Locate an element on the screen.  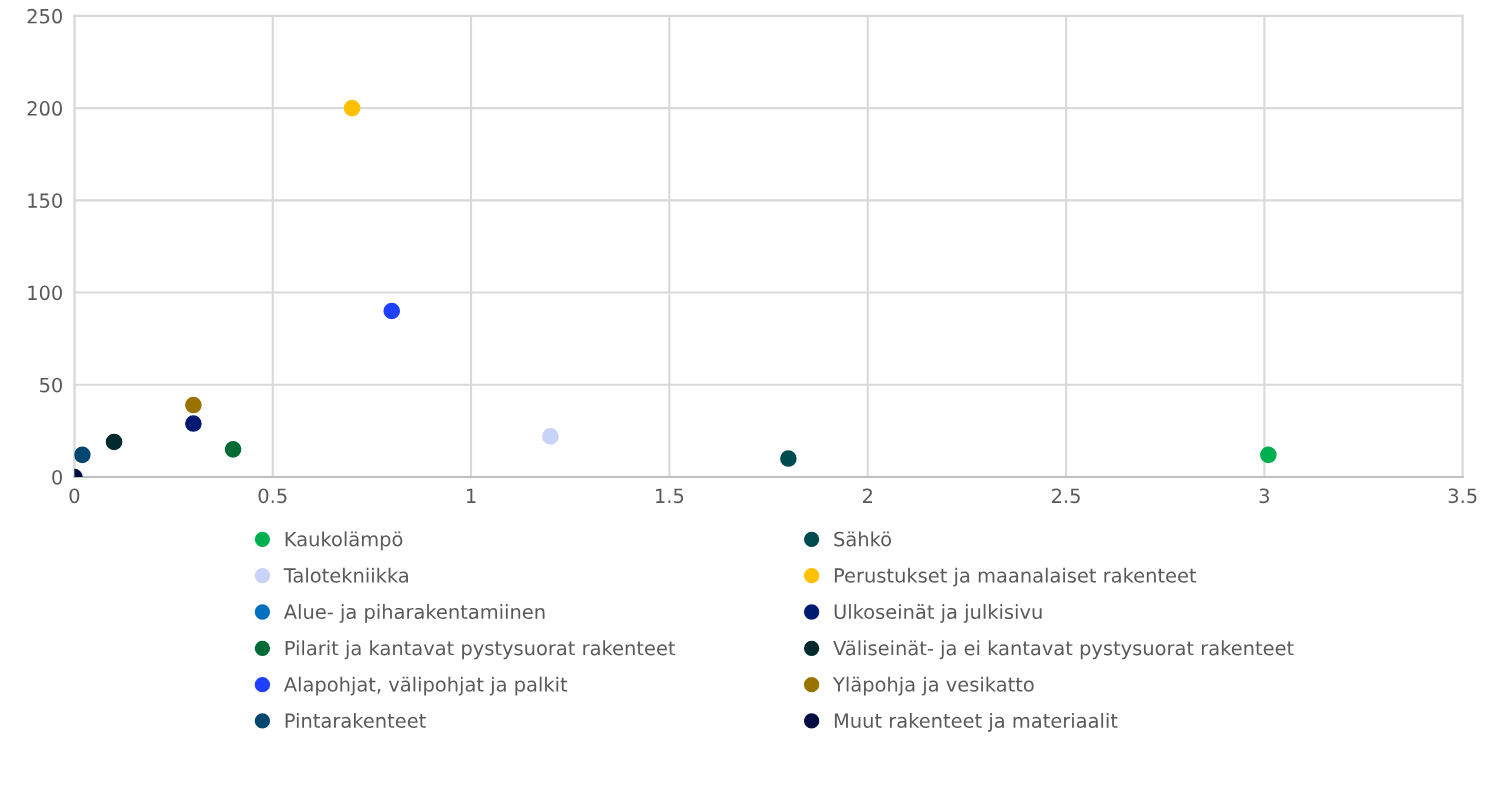
y-tick-label: 150 is located at coordinates (45, 200).